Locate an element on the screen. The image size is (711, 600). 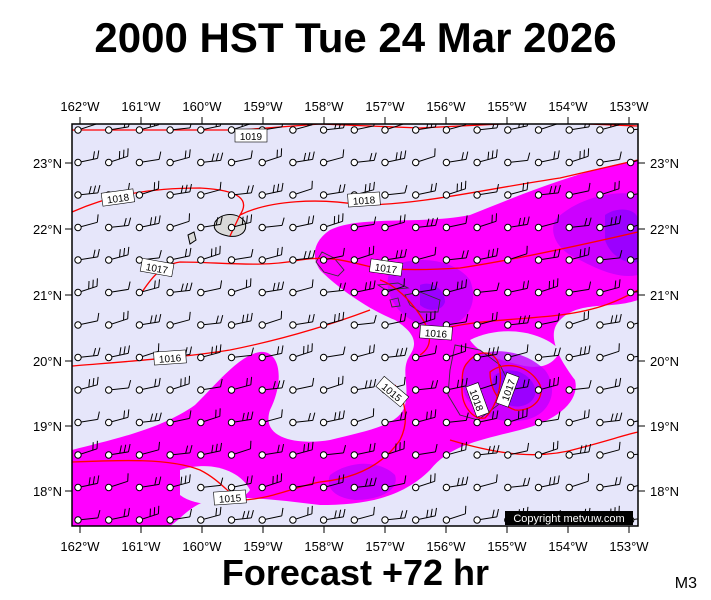
lon-label-top: 157°W is located at coordinates (385, 106).